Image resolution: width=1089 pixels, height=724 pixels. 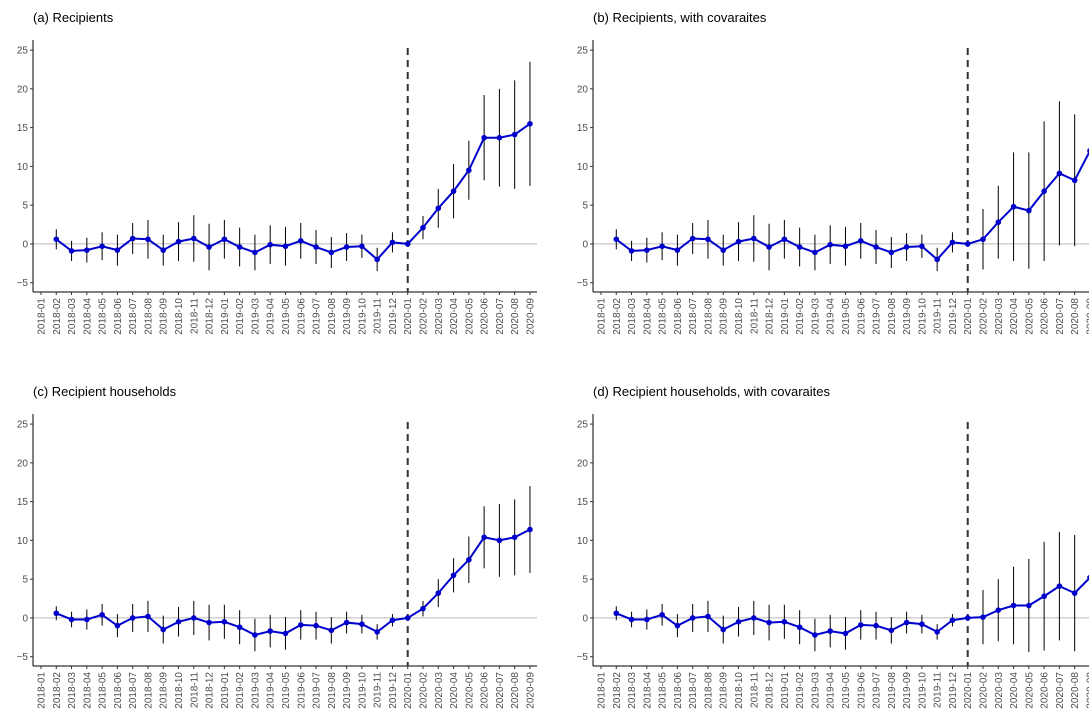 What do you see at coordinates (133, 690) in the screenshot?
I see `x-tick-label: 2018-07` at bounding box center [133, 690].